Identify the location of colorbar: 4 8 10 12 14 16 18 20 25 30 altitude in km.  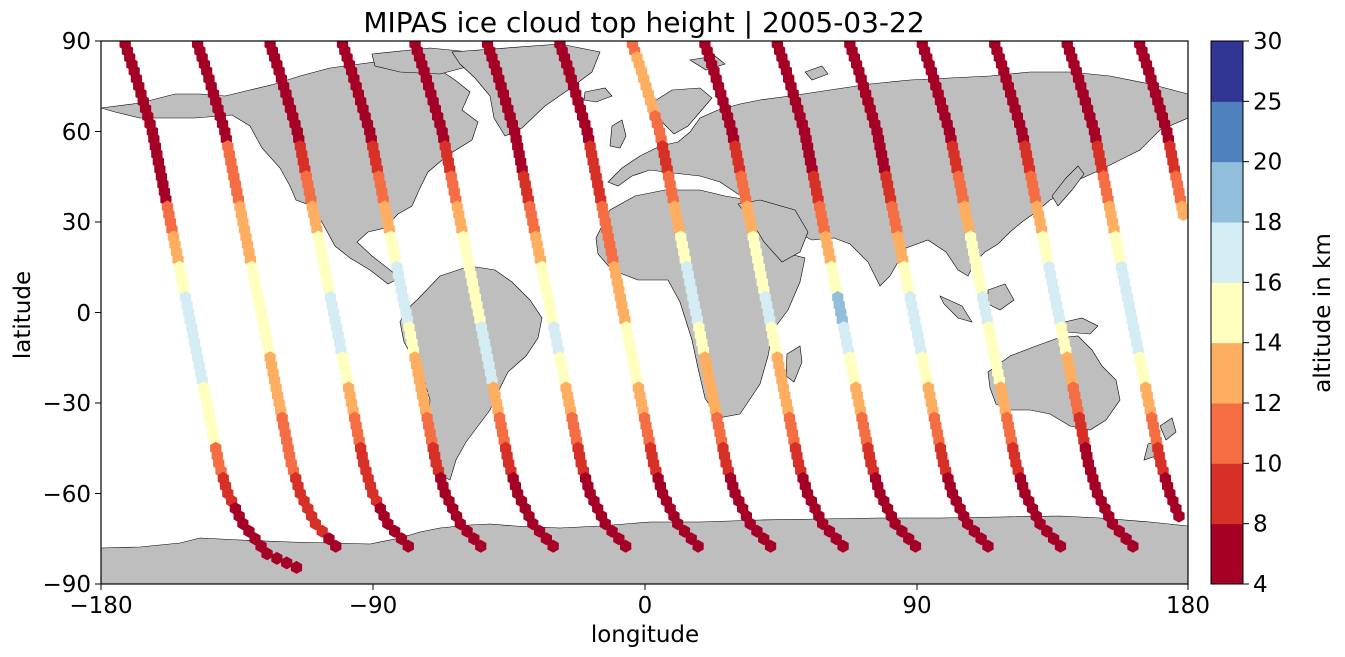
(1273, 313).